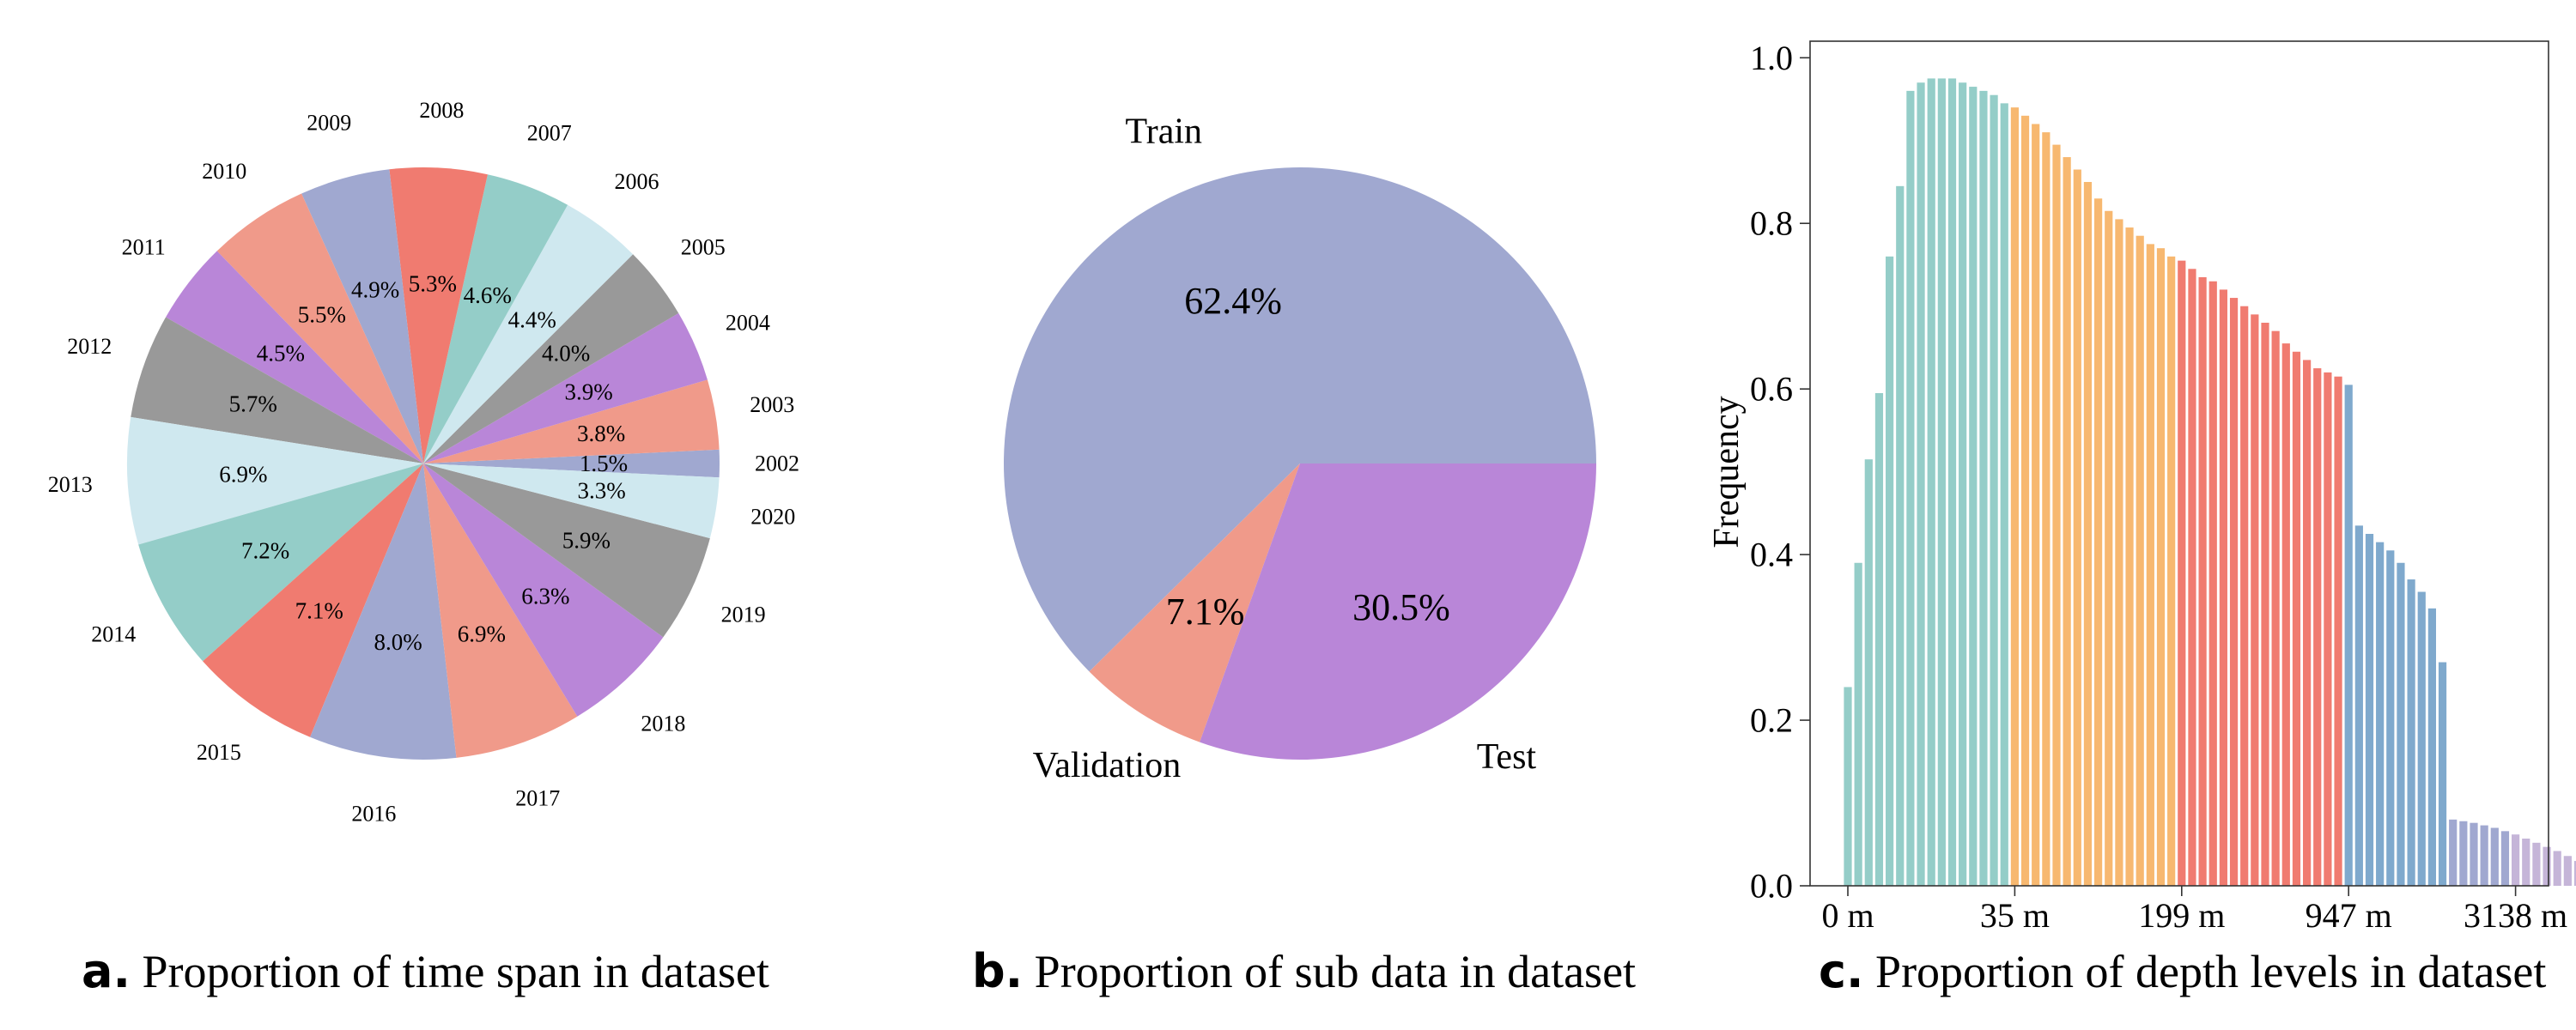 This screenshot has width=2576, height=1030. Describe the element at coordinates (2015, 915) in the screenshot. I see `x-tick-label: 35 m` at that location.